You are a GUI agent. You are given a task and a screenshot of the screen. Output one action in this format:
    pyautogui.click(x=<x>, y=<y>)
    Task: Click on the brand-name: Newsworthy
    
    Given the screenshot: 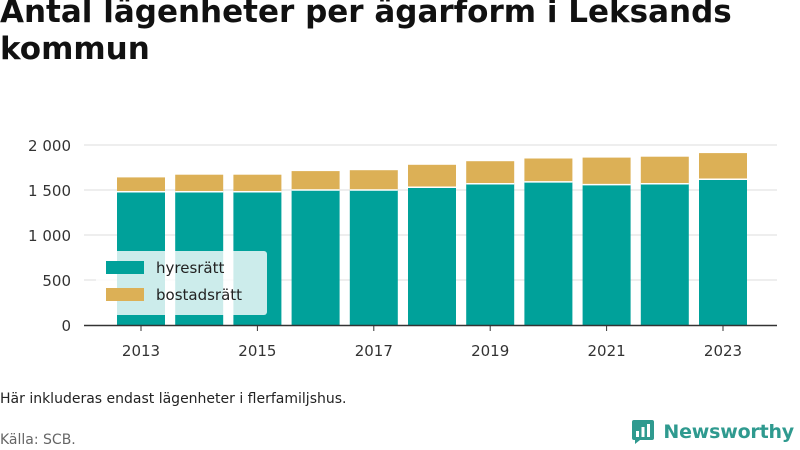 What is the action you would take?
    pyautogui.click(x=728, y=432)
    